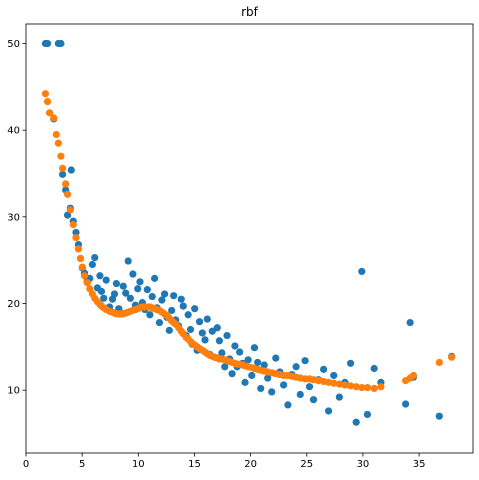  What do you see at coordinates (82, 464) in the screenshot?
I see `x-tick-label: 5` at bounding box center [82, 464].